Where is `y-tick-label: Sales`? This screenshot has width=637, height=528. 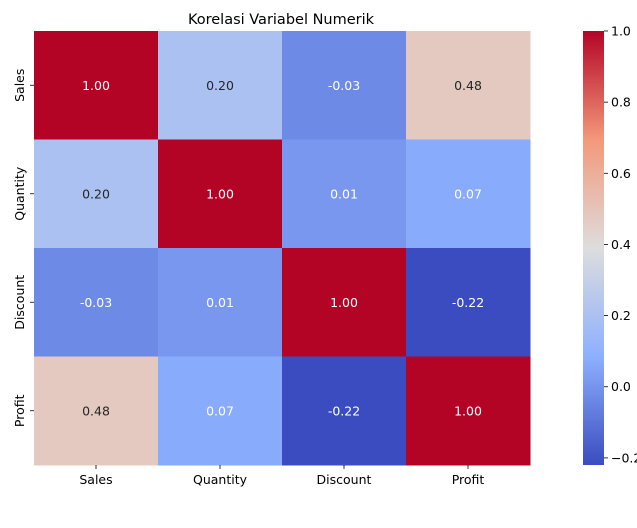
y-tick-label: Sales is located at coordinates (19, 85).